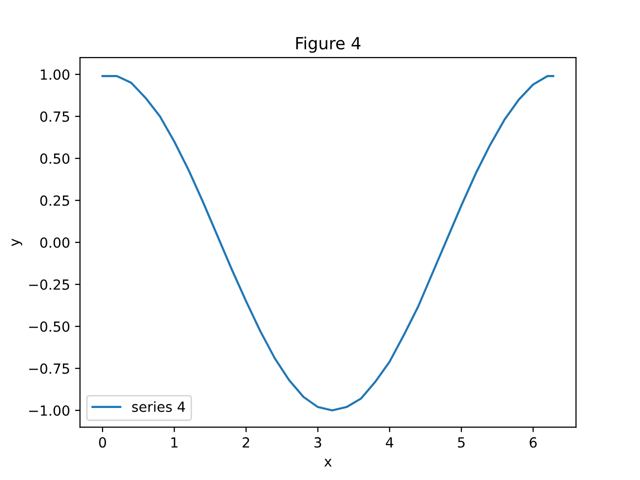 The height and width of the screenshot is (480, 640). What do you see at coordinates (533, 442) in the screenshot?
I see `x-tick-label: 6` at bounding box center [533, 442].